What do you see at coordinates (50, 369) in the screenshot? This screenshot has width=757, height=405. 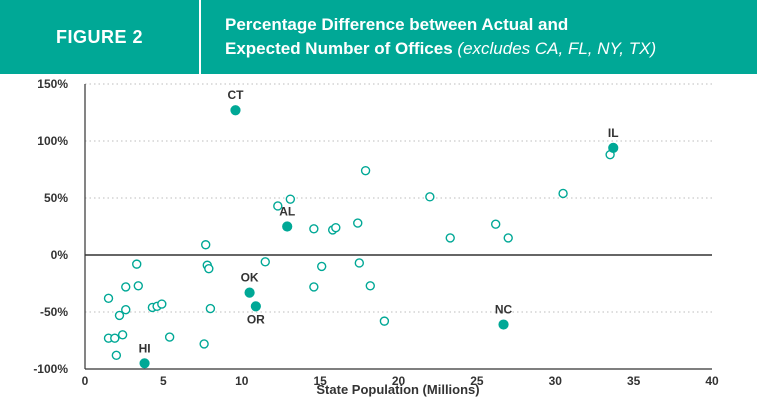 I see `y-tick-label: -100%` at bounding box center [50, 369].